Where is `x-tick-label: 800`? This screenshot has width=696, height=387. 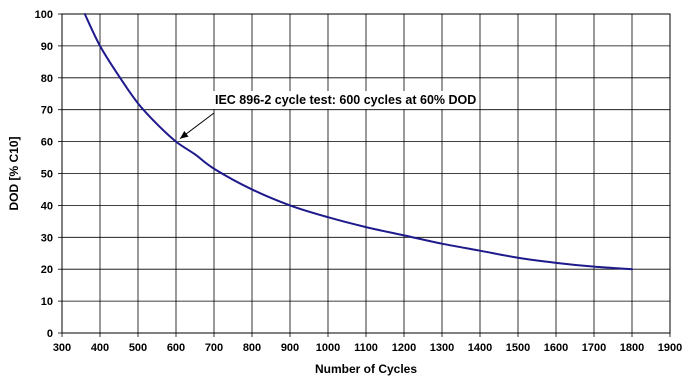 x-tick-label: 800 is located at coordinates (252, 348).